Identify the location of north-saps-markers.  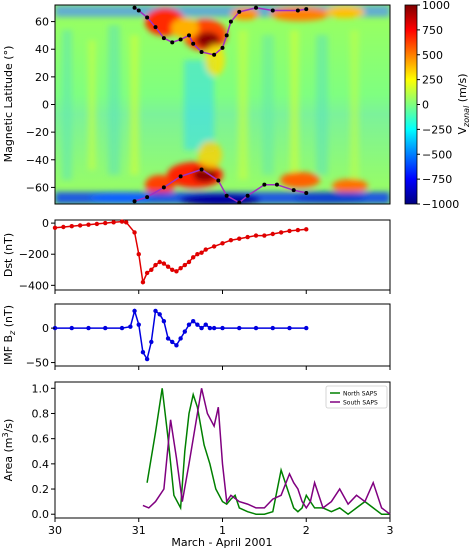
(220, 31).